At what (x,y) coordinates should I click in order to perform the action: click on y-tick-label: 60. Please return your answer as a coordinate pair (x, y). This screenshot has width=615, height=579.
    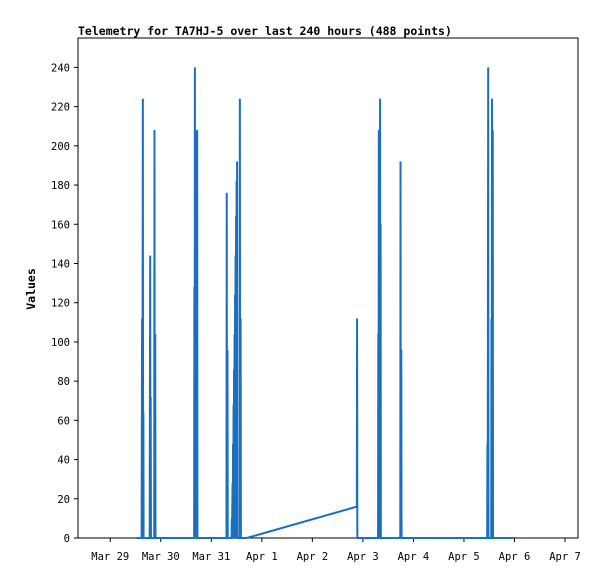
    Looking at the image, I should click on (63, 421).